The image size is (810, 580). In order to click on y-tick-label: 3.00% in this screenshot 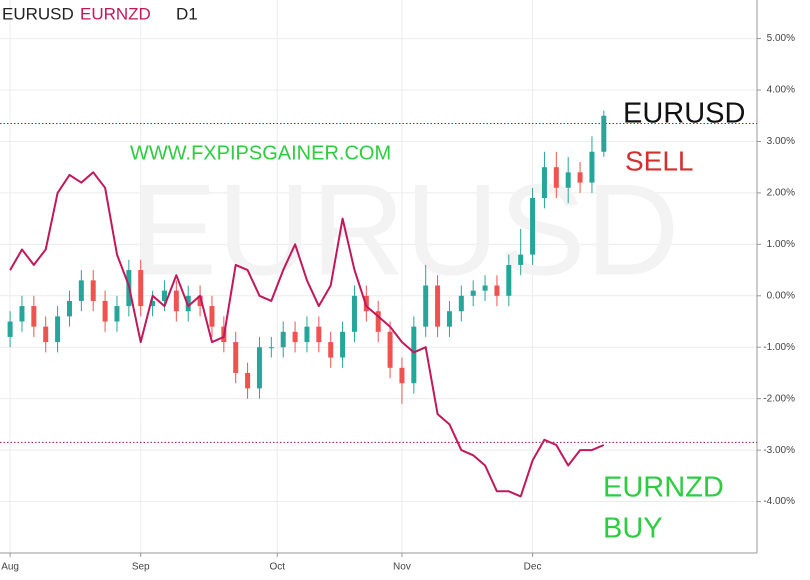, I will do `click(781, 141)`.